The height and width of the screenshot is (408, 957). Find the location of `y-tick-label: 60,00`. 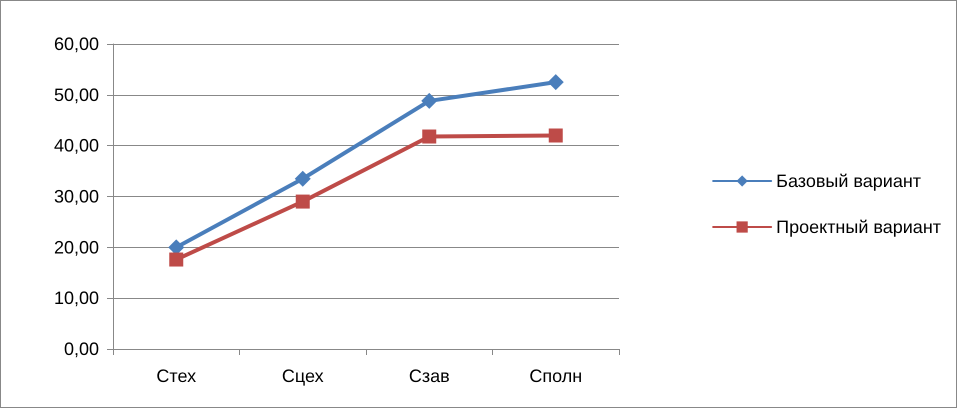

y-tick-label: 60,00 is located at coordinates (76, 44).